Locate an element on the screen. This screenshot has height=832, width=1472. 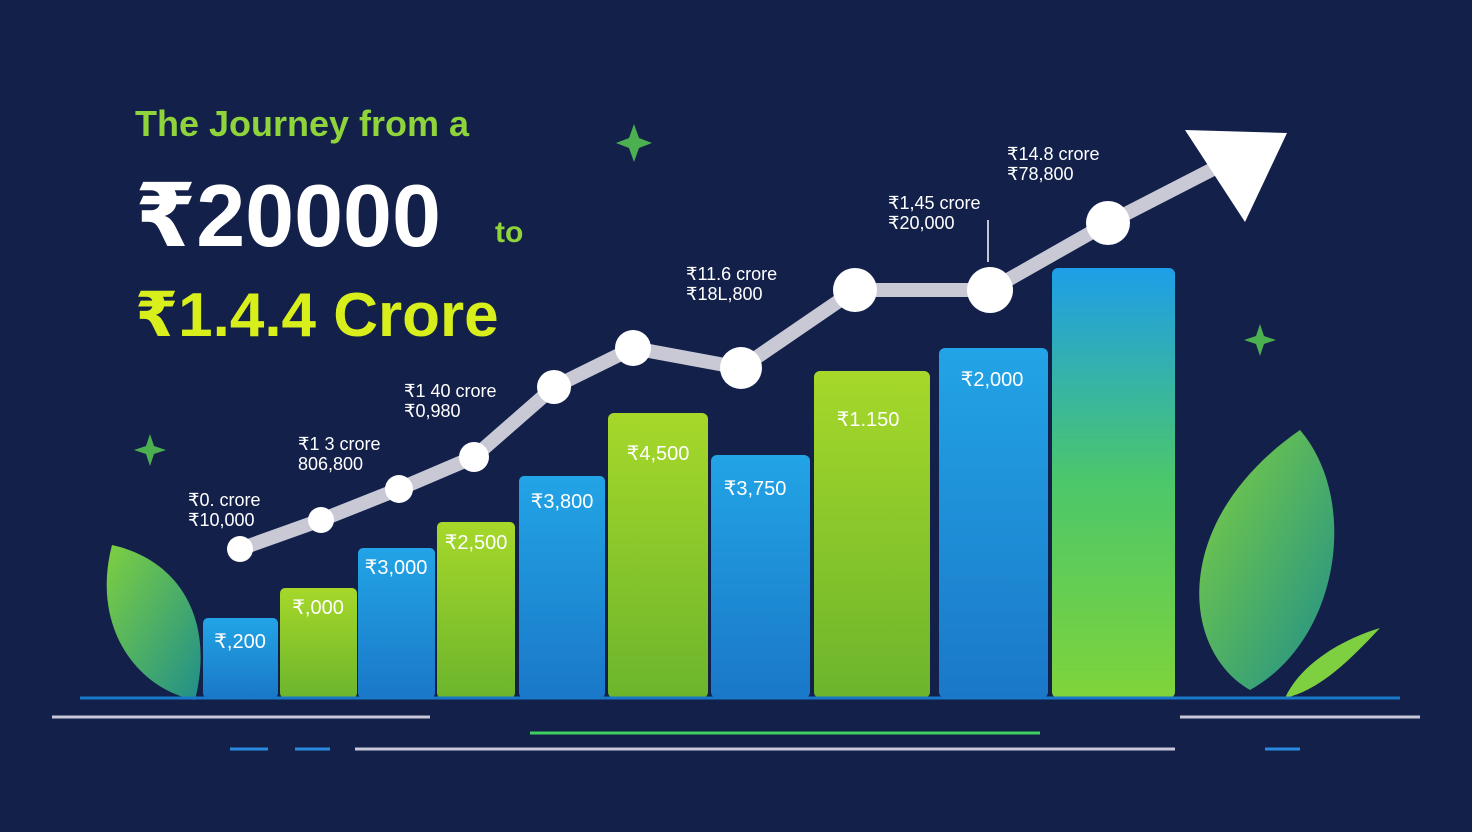
point-label: ₹0. crore is located at coordinates (224, 500).